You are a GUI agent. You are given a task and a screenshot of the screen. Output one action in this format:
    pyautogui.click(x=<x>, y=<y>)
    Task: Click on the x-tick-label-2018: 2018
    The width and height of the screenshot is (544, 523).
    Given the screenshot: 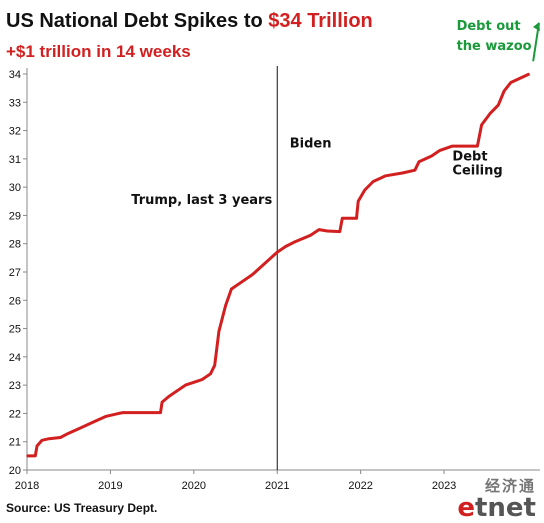 What is the action you would take?
    pyautogui.click(x=27, y=486)
    